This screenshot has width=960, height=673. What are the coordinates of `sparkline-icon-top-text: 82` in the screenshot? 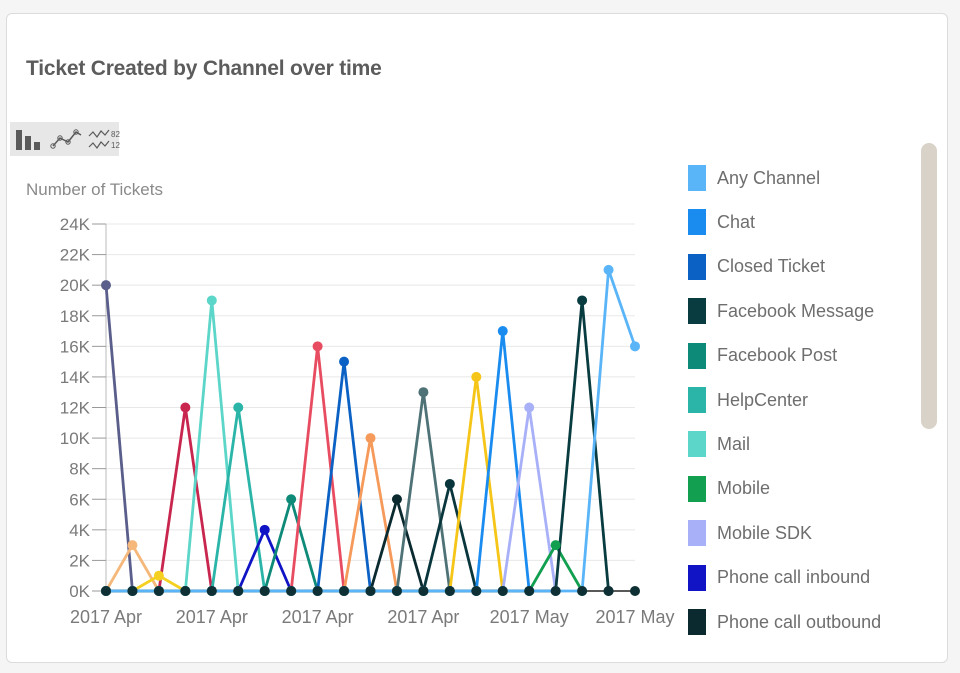 It's located at (115, 134).